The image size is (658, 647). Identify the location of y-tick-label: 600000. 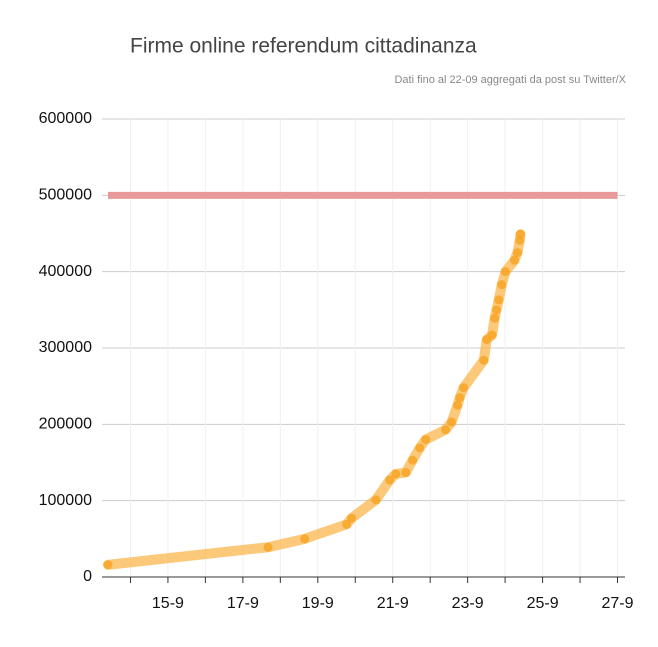
(65, 118).